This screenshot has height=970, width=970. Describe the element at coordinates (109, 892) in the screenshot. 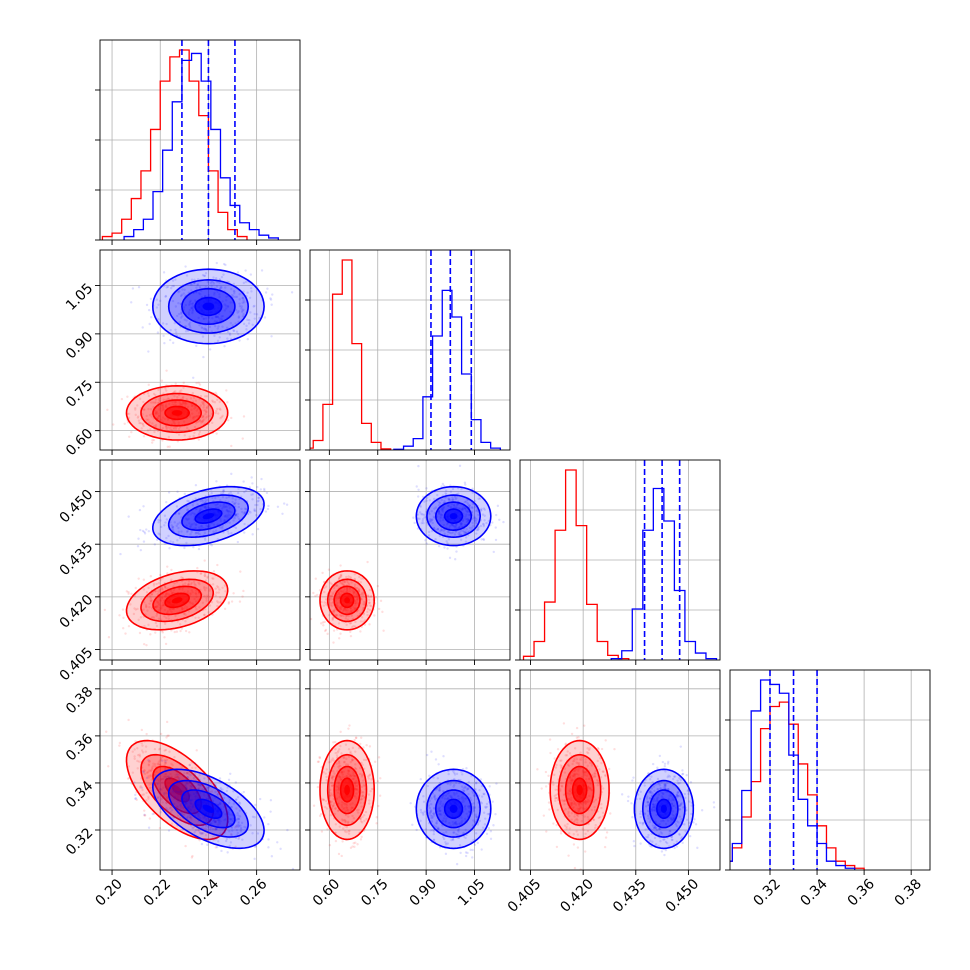

I see `x-tick-label: 0.20` at that location.